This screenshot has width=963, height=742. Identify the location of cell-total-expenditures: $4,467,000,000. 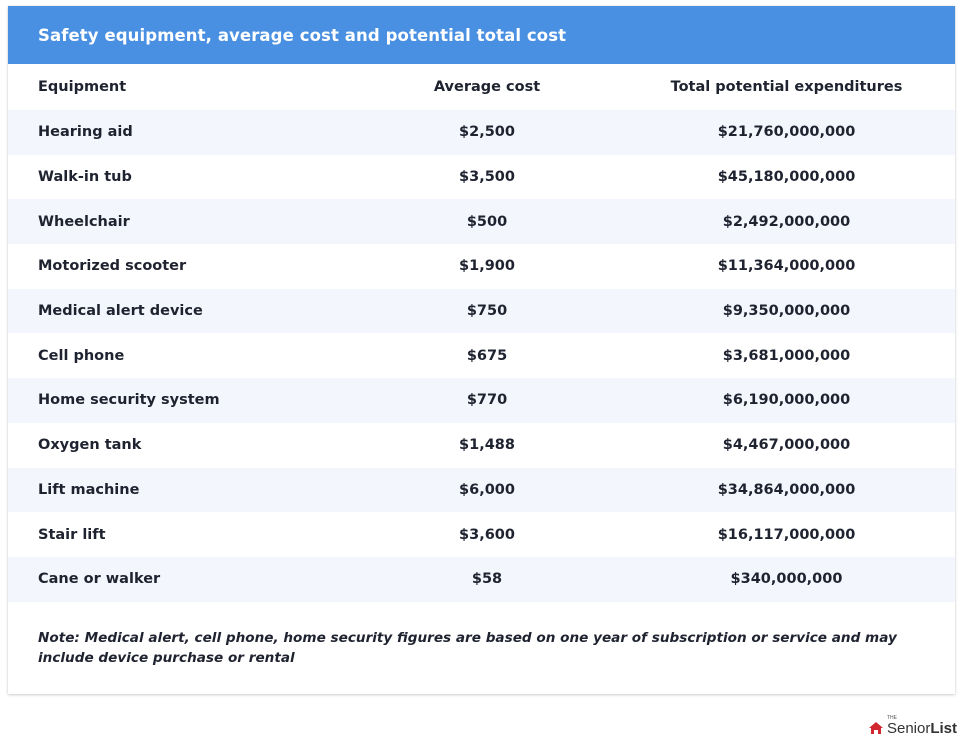
(786, 445).